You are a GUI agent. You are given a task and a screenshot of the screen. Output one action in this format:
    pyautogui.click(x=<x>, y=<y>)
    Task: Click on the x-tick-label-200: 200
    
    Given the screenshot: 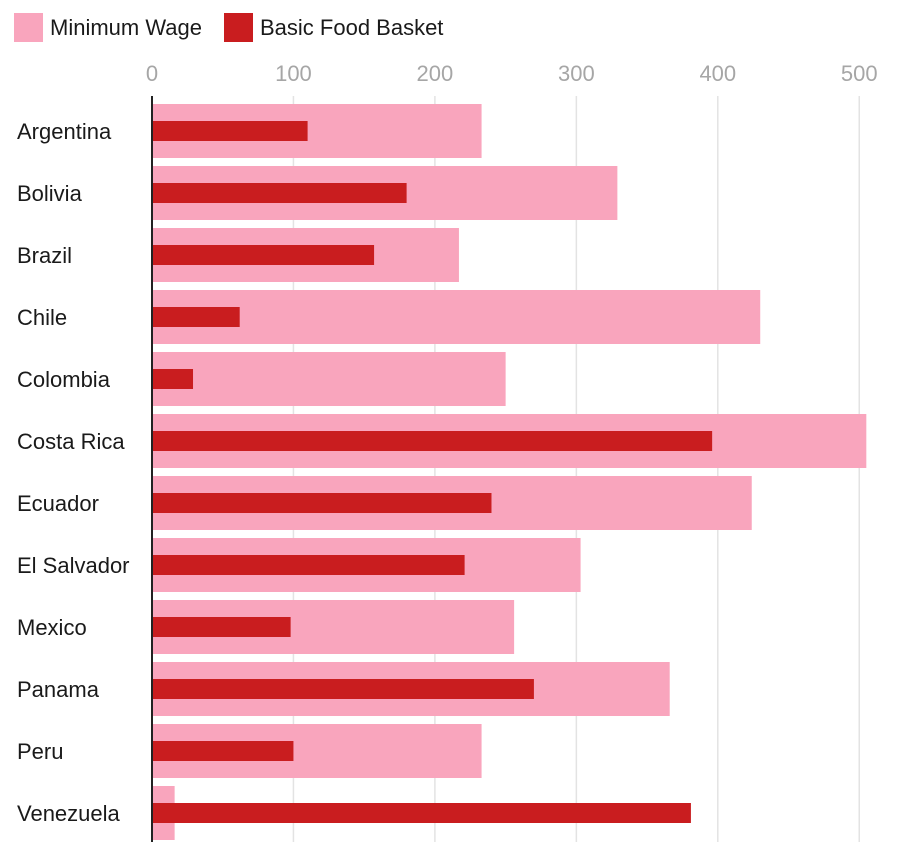 What is the action you would take?
    pyautogui.click(x=435, y=73)
    